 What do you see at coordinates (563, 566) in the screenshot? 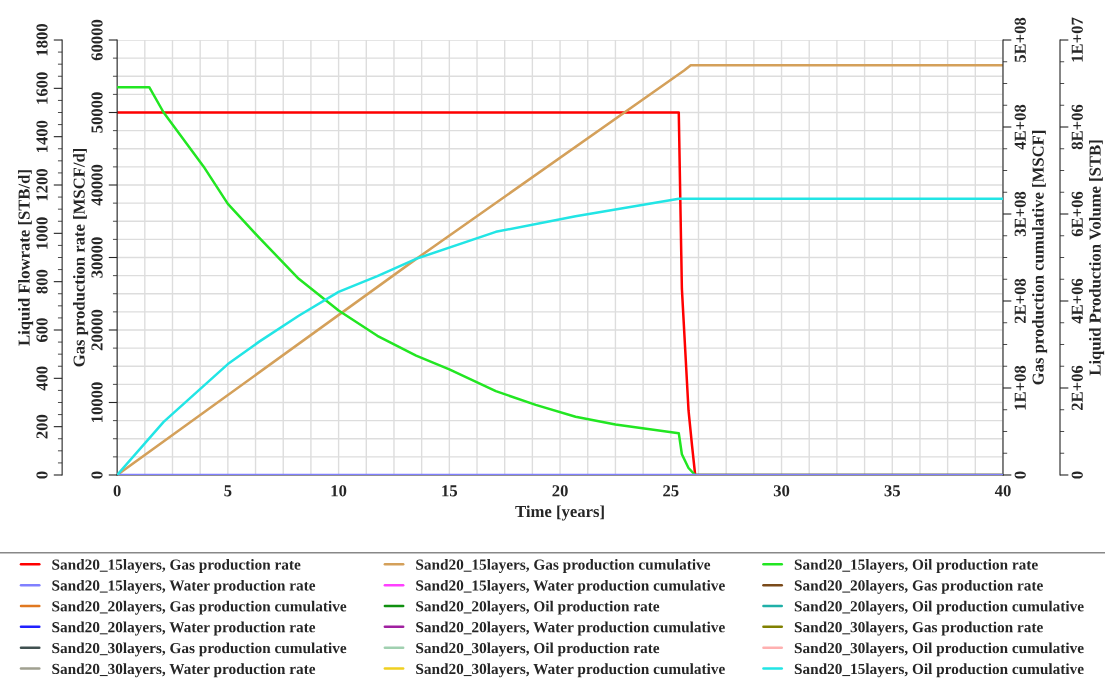
I see `legend-label: Sand20_15layers, Gas production cumulative` at bounding box center [563, 566].